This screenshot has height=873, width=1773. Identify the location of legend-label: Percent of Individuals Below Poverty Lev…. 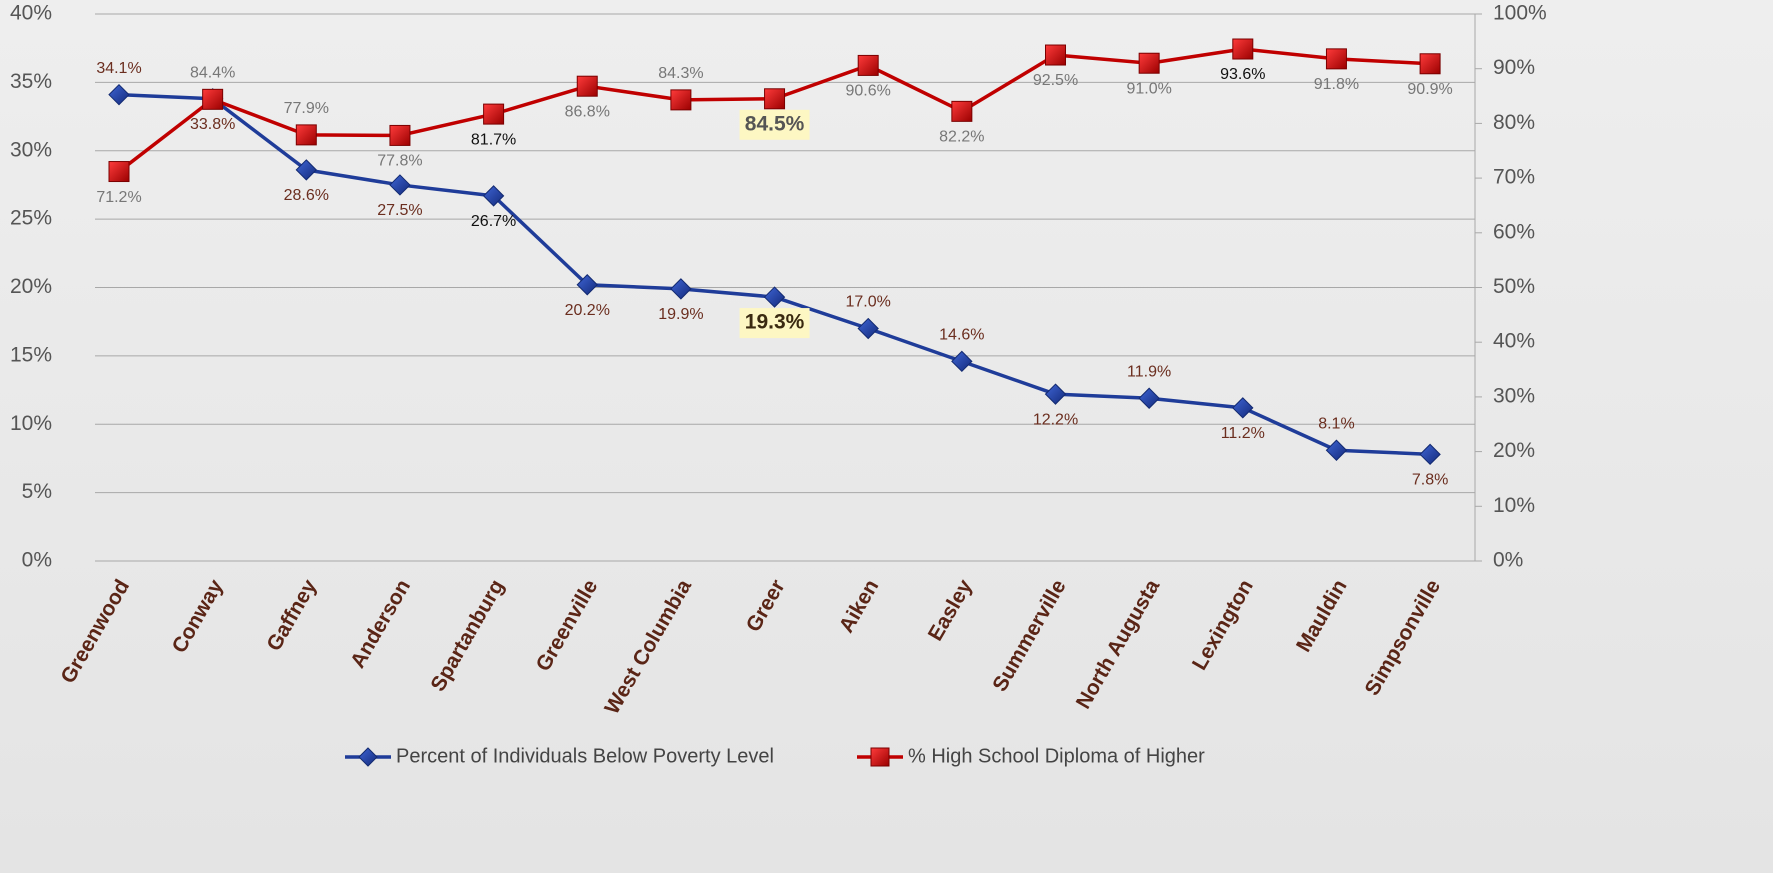
(585, 756).